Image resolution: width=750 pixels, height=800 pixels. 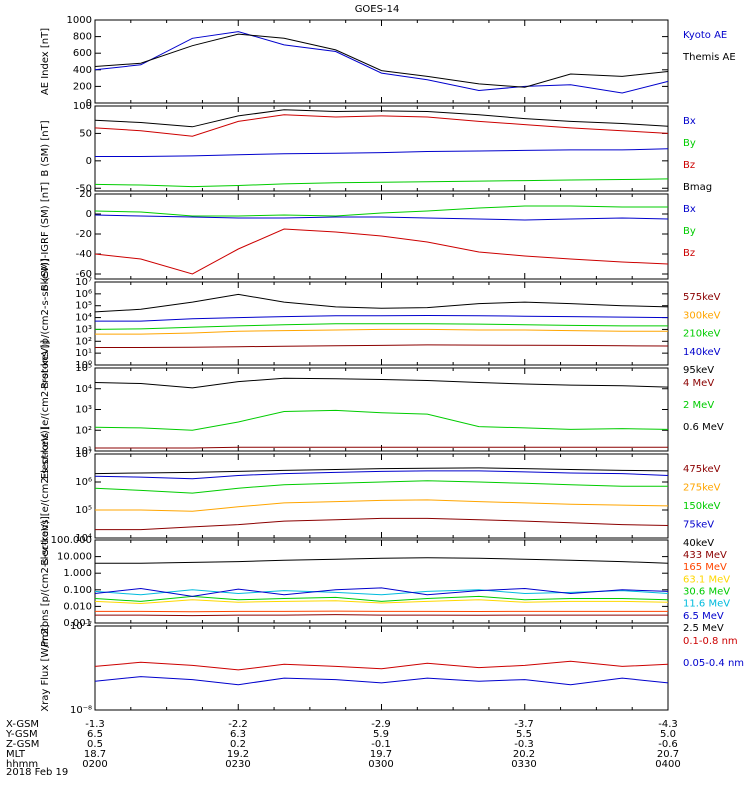 What do you see at coordinates (713, 663) in the screenshot?
I see `legend-entry: 0.05-0.4 nm` at bounding box center [713, 663].